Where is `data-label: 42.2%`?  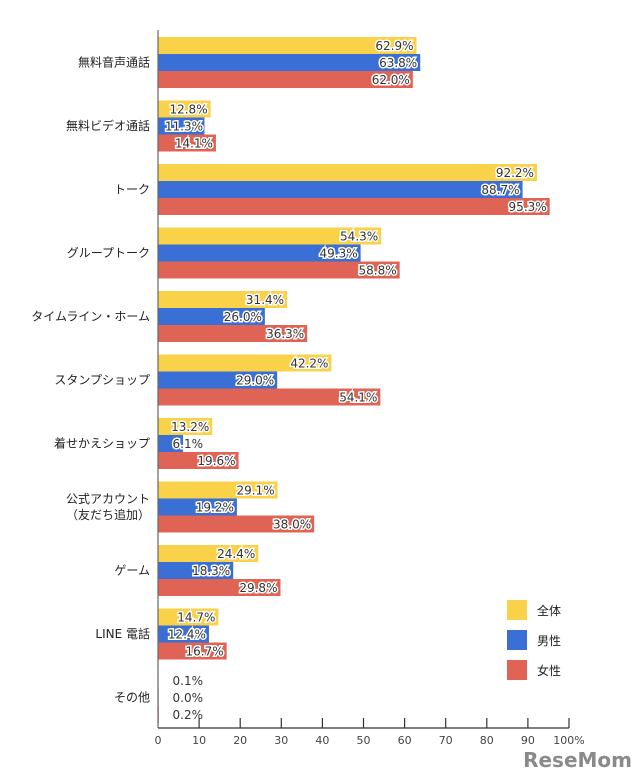 data-label: 42.2% is located at coordinates (309, 364).